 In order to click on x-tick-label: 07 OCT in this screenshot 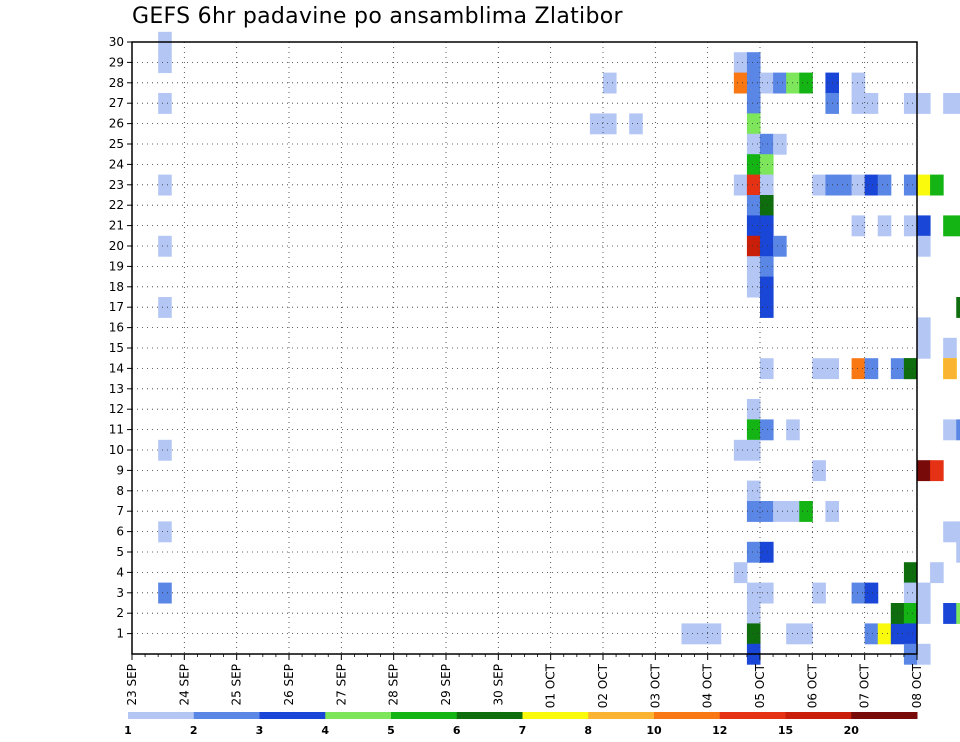, I will do `click(865, 685)`.